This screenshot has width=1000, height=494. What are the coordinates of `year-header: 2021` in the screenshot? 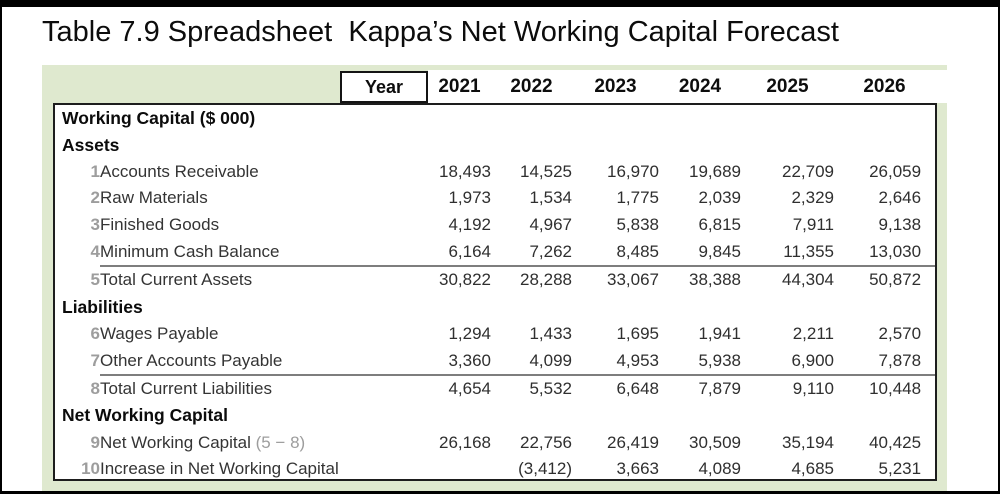 It's located at (459, 86).